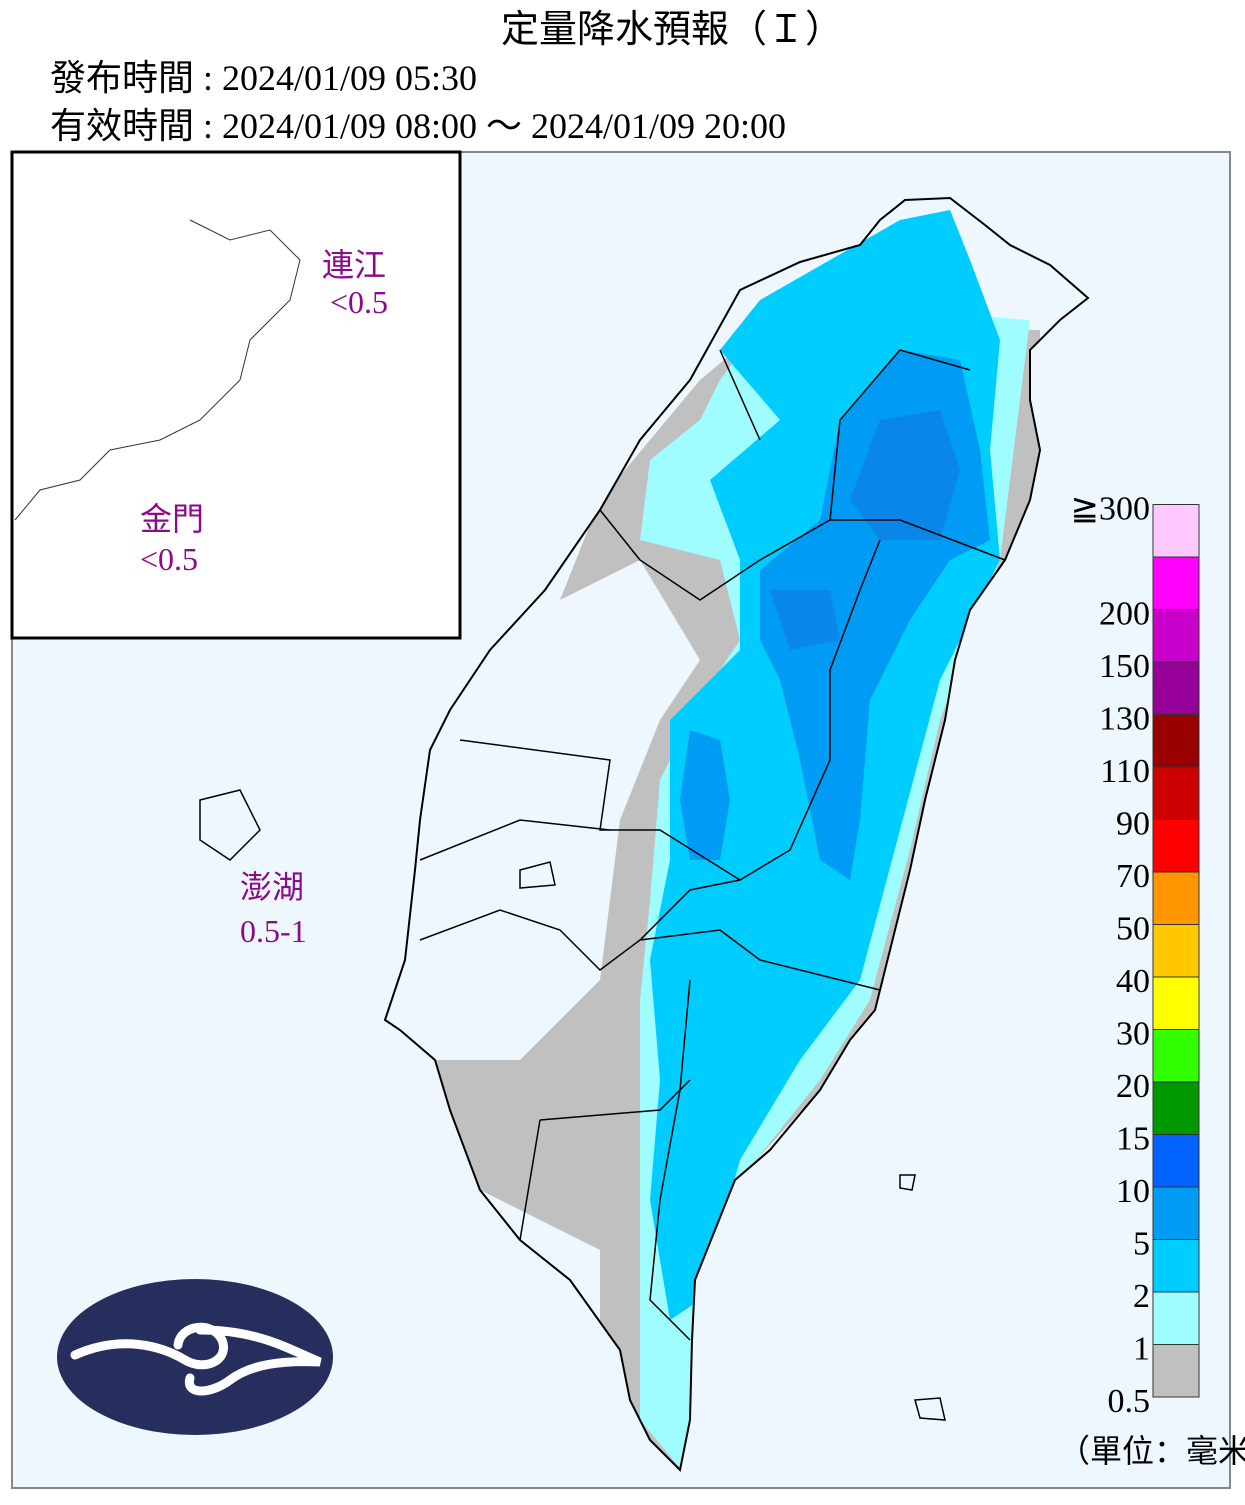 This screenshot has height=1505, width=1245. What do you see at coordinates (1133, 824) in the screenshot?
I see `legend-label: 90` at bounding box center [1133, 824].